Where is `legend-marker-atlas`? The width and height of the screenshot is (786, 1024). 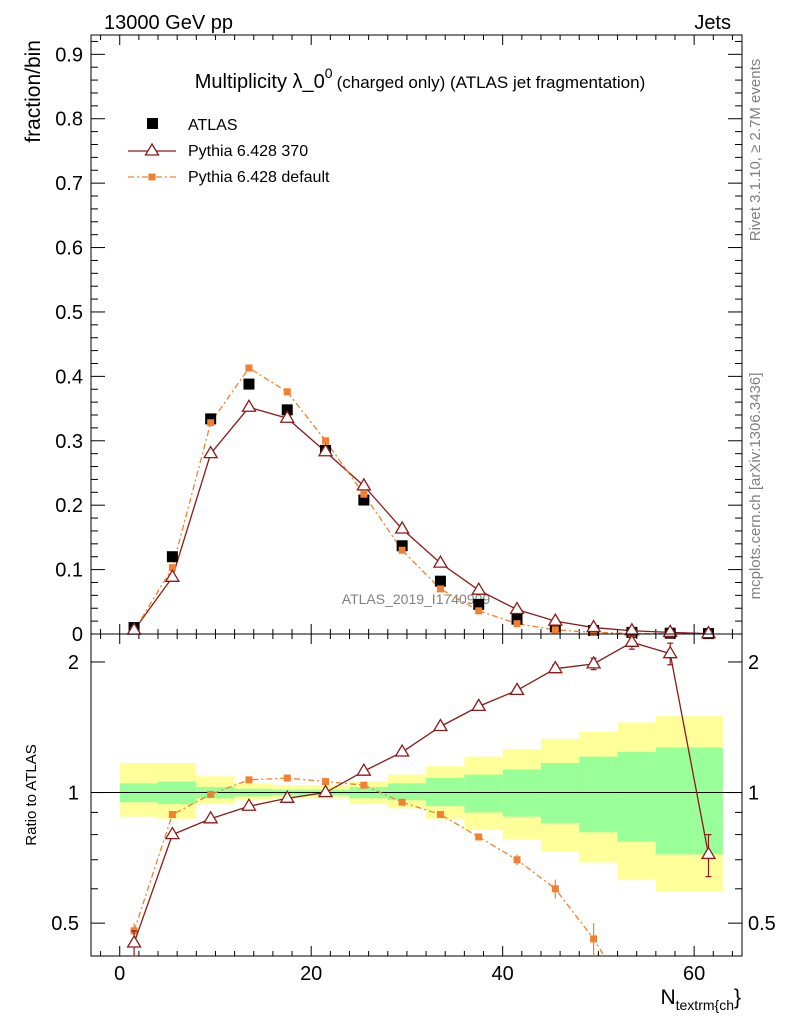
legend-marker-atlas is located at coordinates (152, 123).